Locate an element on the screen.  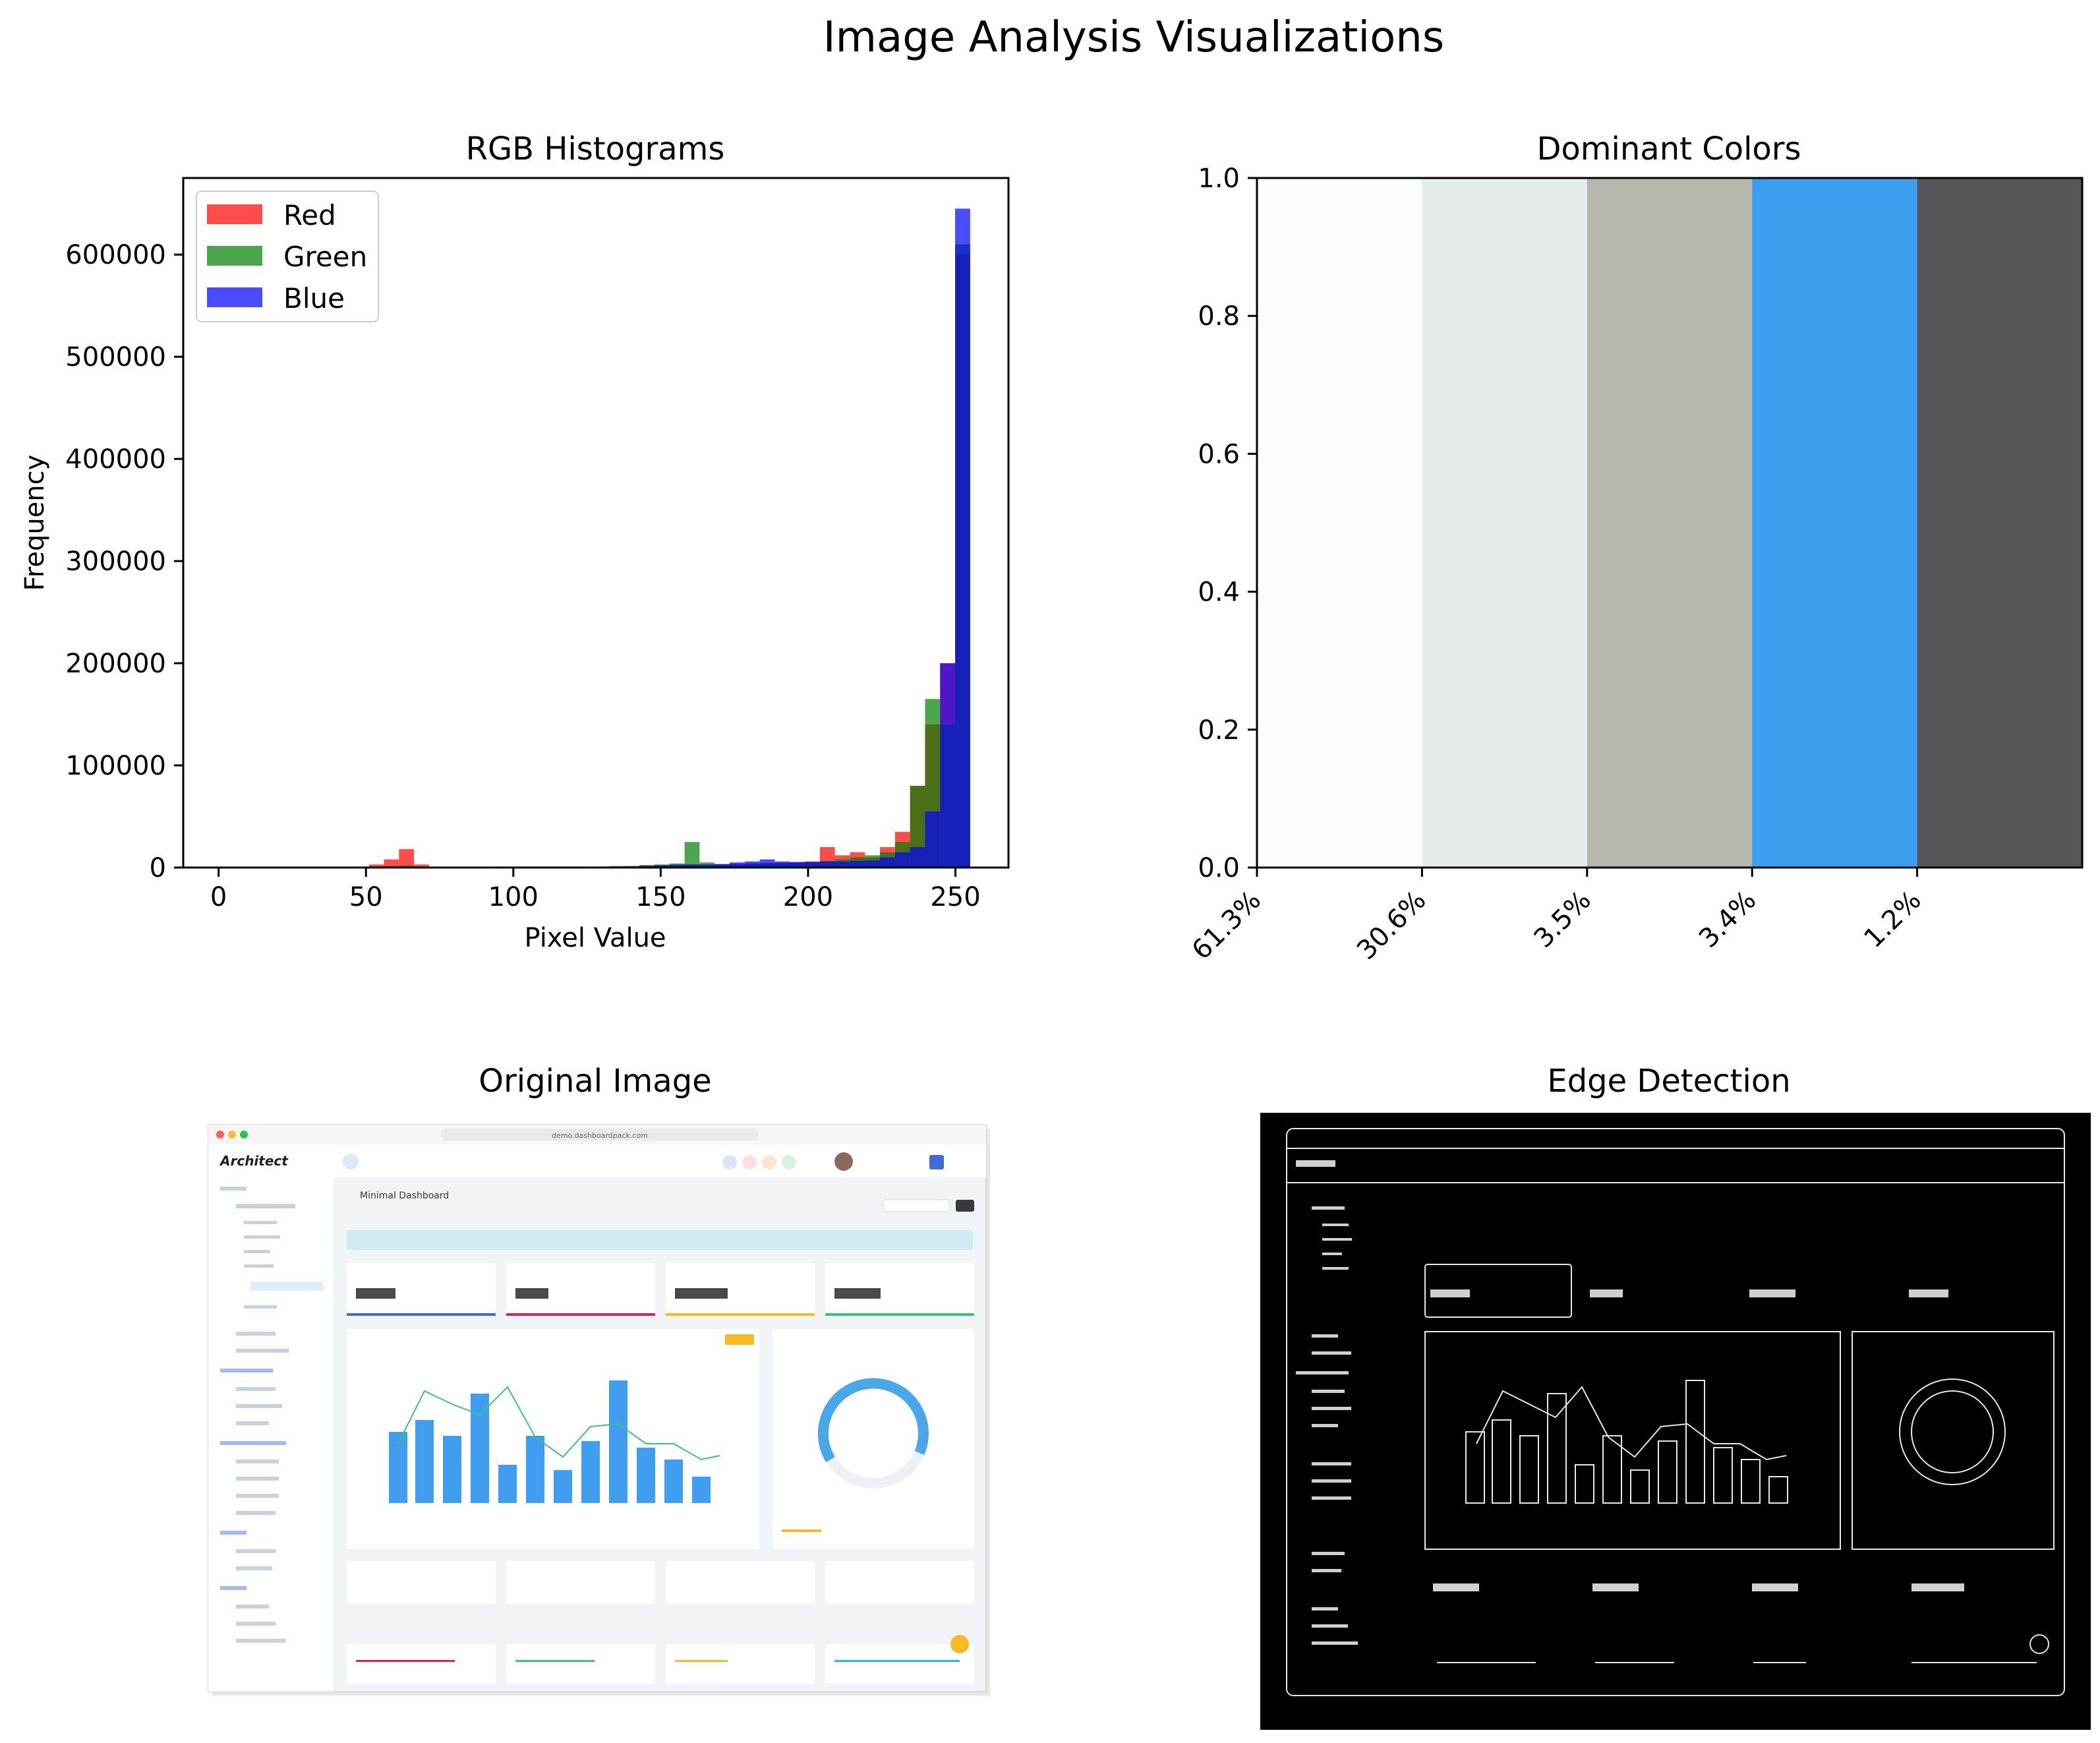
legend-label-red: Red is located at coordinates (309, 215).